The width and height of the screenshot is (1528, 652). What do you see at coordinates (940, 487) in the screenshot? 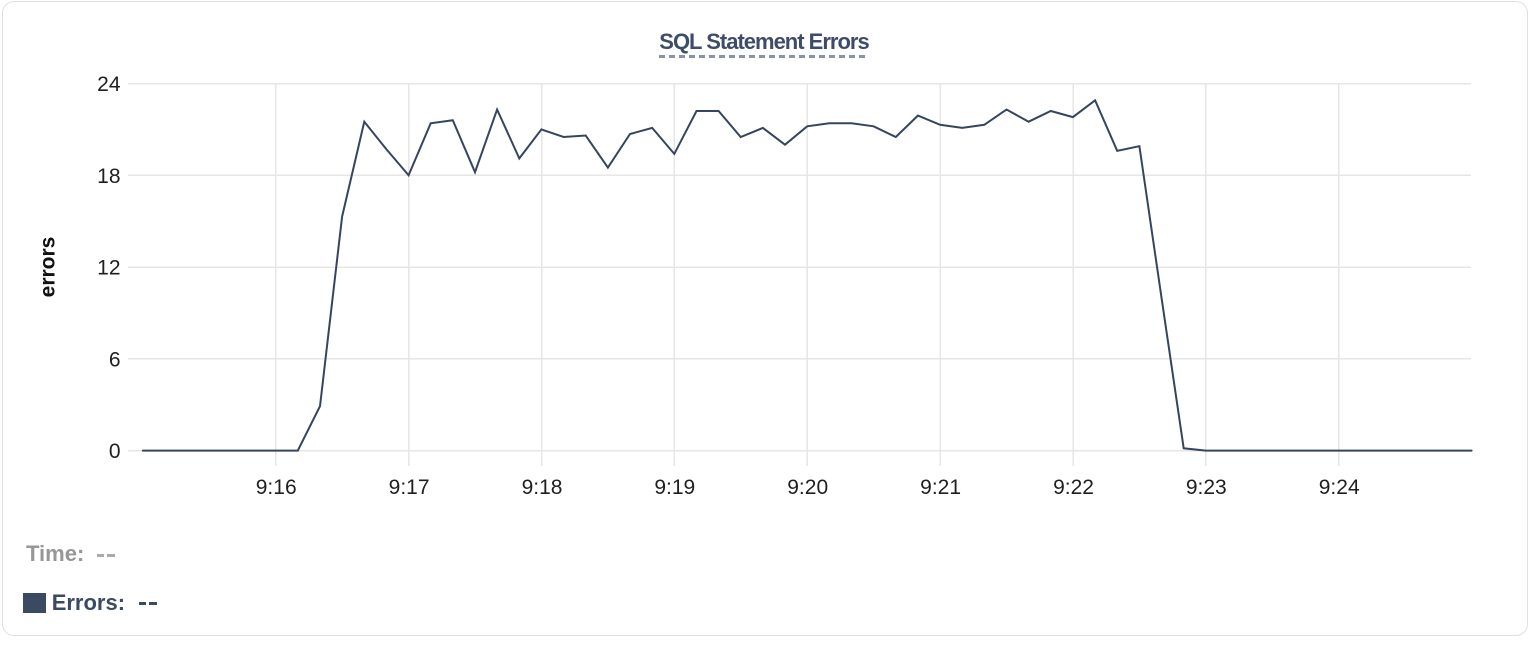
I see `svg-text: 9:21` at bounding box center [940, 487].